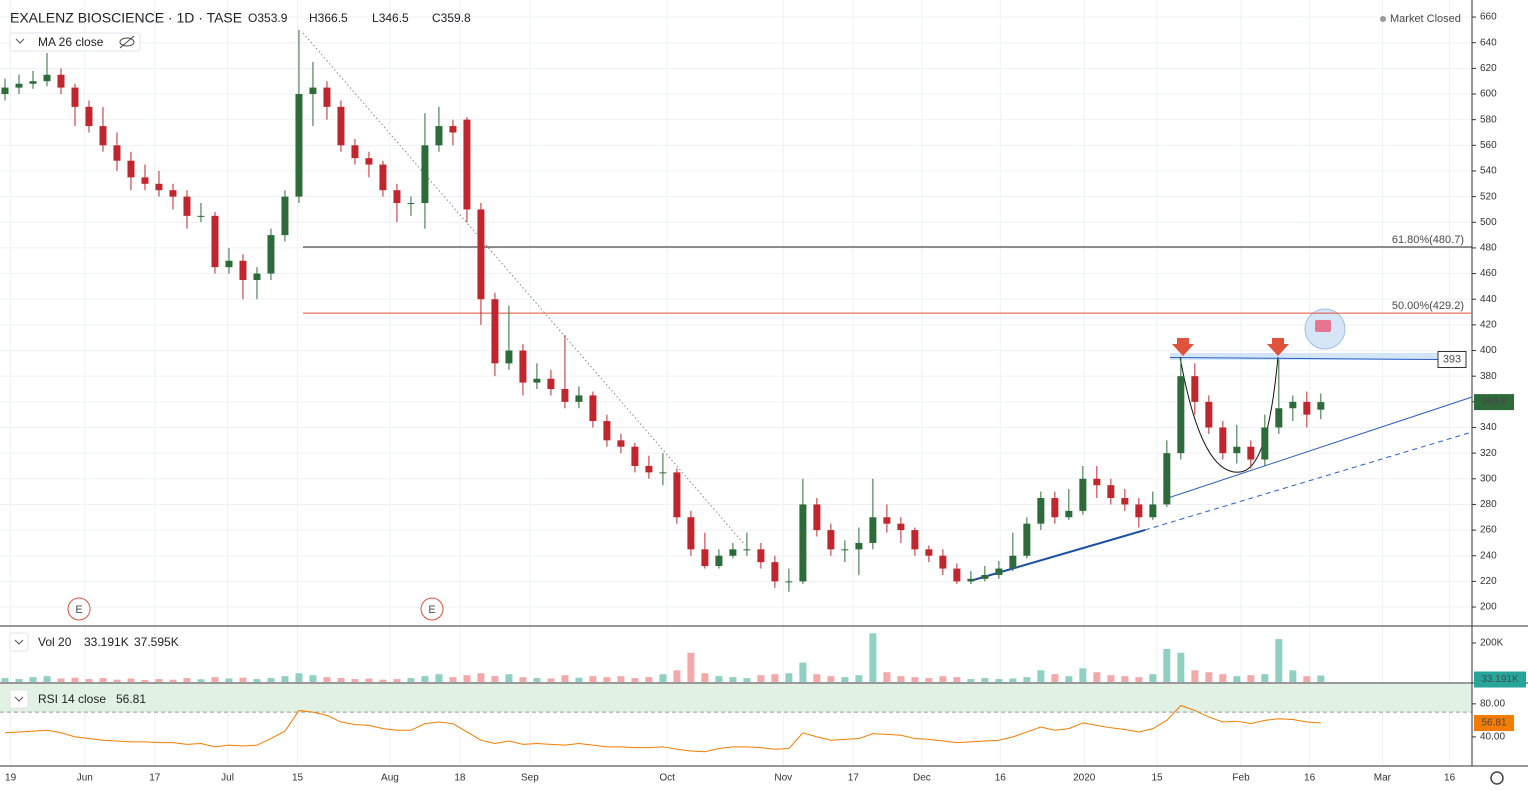 The height and width of the screenshot is (791, 1528). Describe the element at coordinates (922, 778) in the screenshot. I see `x-tick-label: Dec` at that location.